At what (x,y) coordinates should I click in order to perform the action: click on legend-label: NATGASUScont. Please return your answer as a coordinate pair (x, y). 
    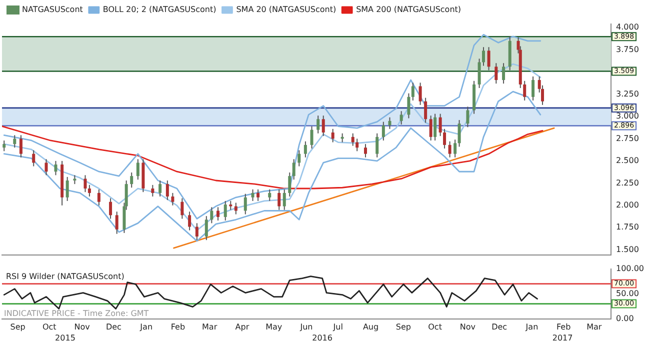
    Looking at the image, I should click on (52, 9).